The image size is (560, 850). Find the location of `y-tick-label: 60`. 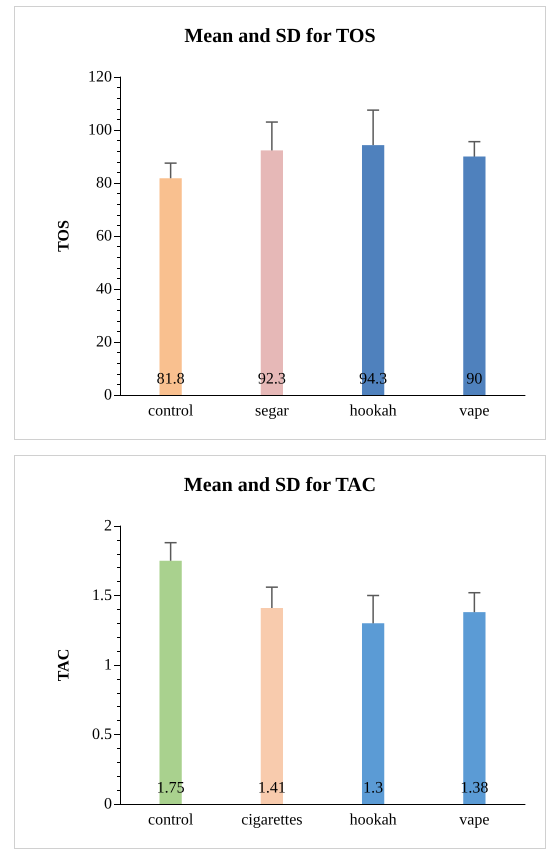

y-tick-label: 60 is located at coordinates (104, 236).